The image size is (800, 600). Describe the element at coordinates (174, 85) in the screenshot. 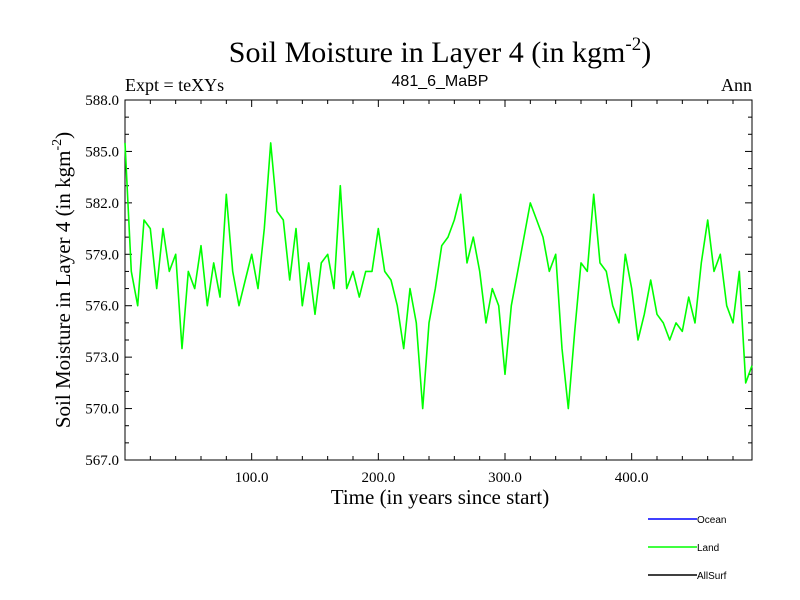

I see `subtitle-left: Expt = teXYs` at that location.